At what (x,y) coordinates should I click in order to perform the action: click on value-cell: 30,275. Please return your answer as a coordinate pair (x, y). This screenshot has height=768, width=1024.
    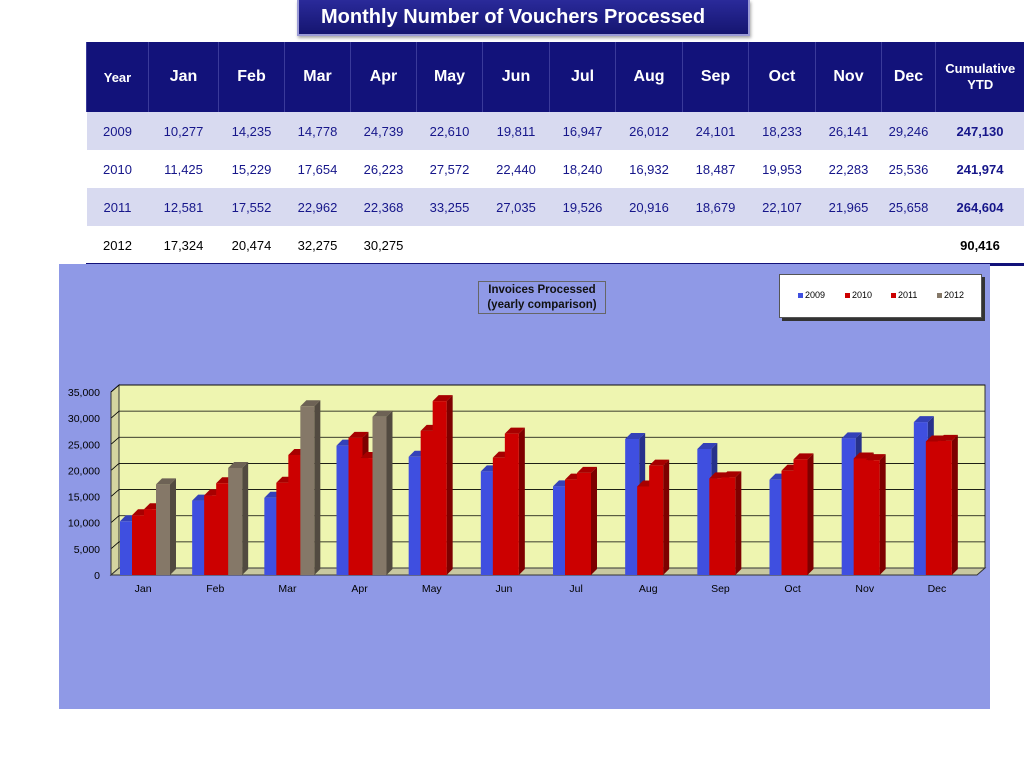
    Looking at the image, I should click on (383, 245).